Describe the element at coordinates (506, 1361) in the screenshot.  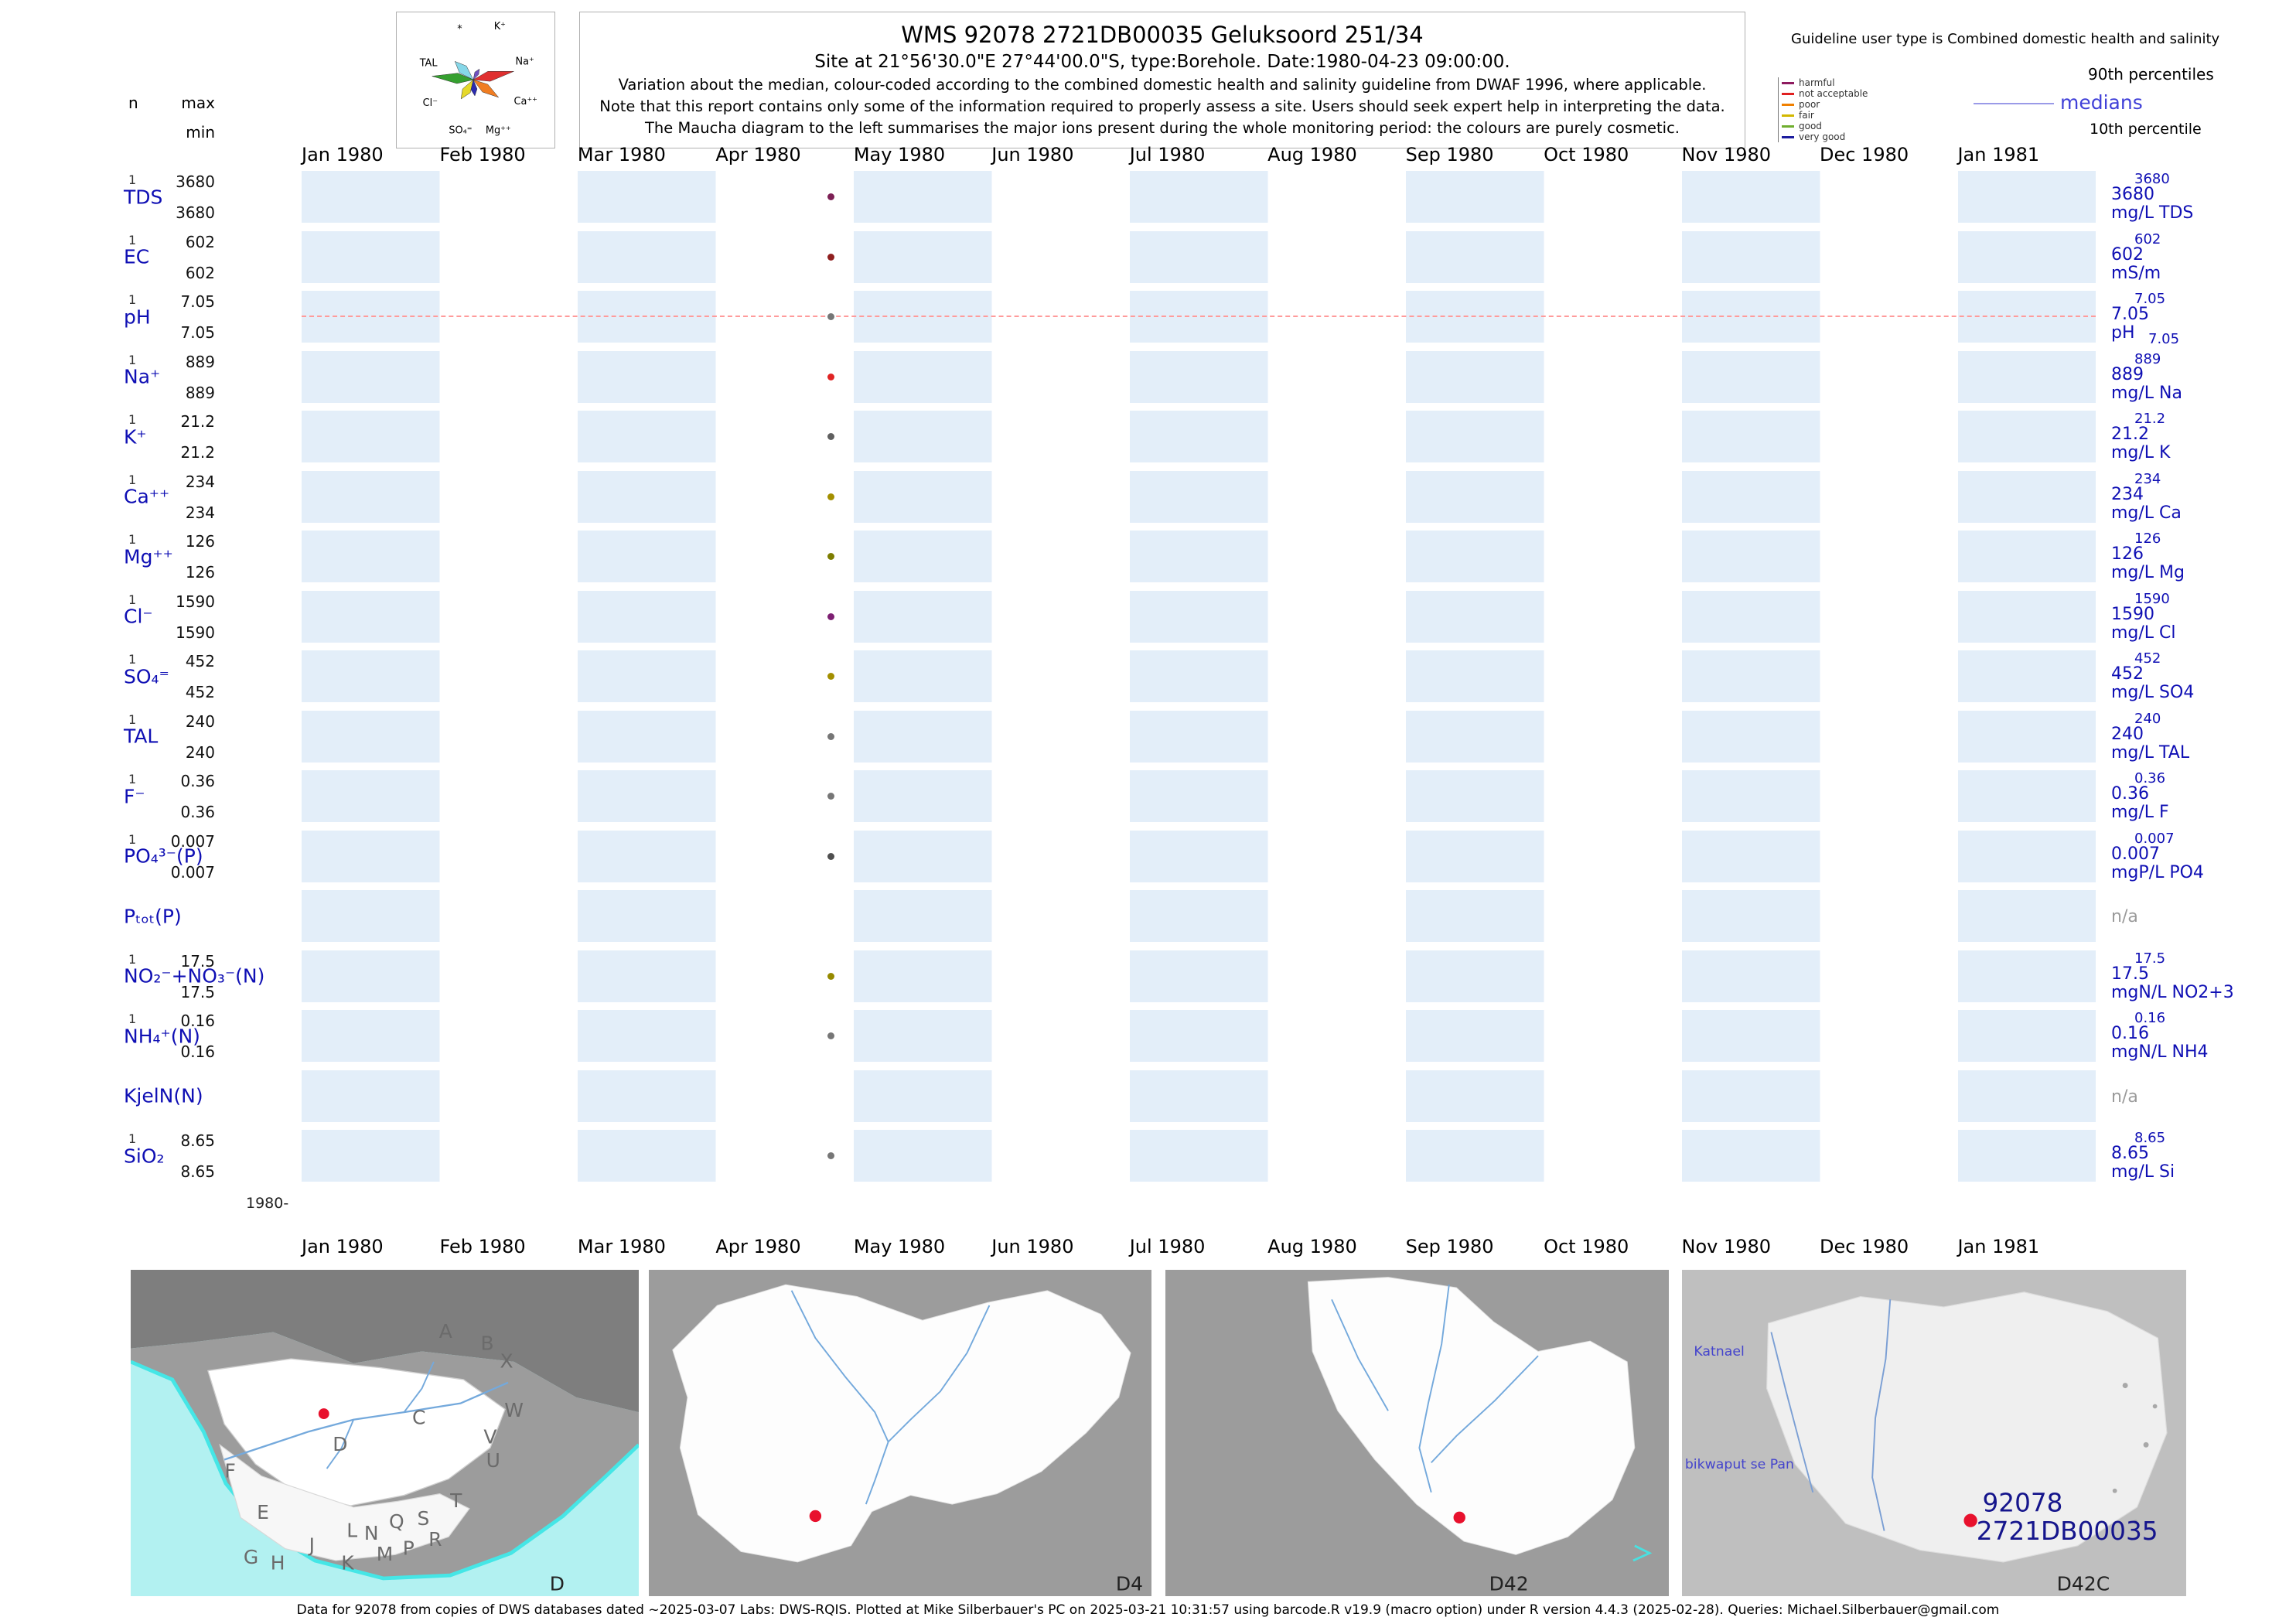
I see `region-letter: X` at that location.